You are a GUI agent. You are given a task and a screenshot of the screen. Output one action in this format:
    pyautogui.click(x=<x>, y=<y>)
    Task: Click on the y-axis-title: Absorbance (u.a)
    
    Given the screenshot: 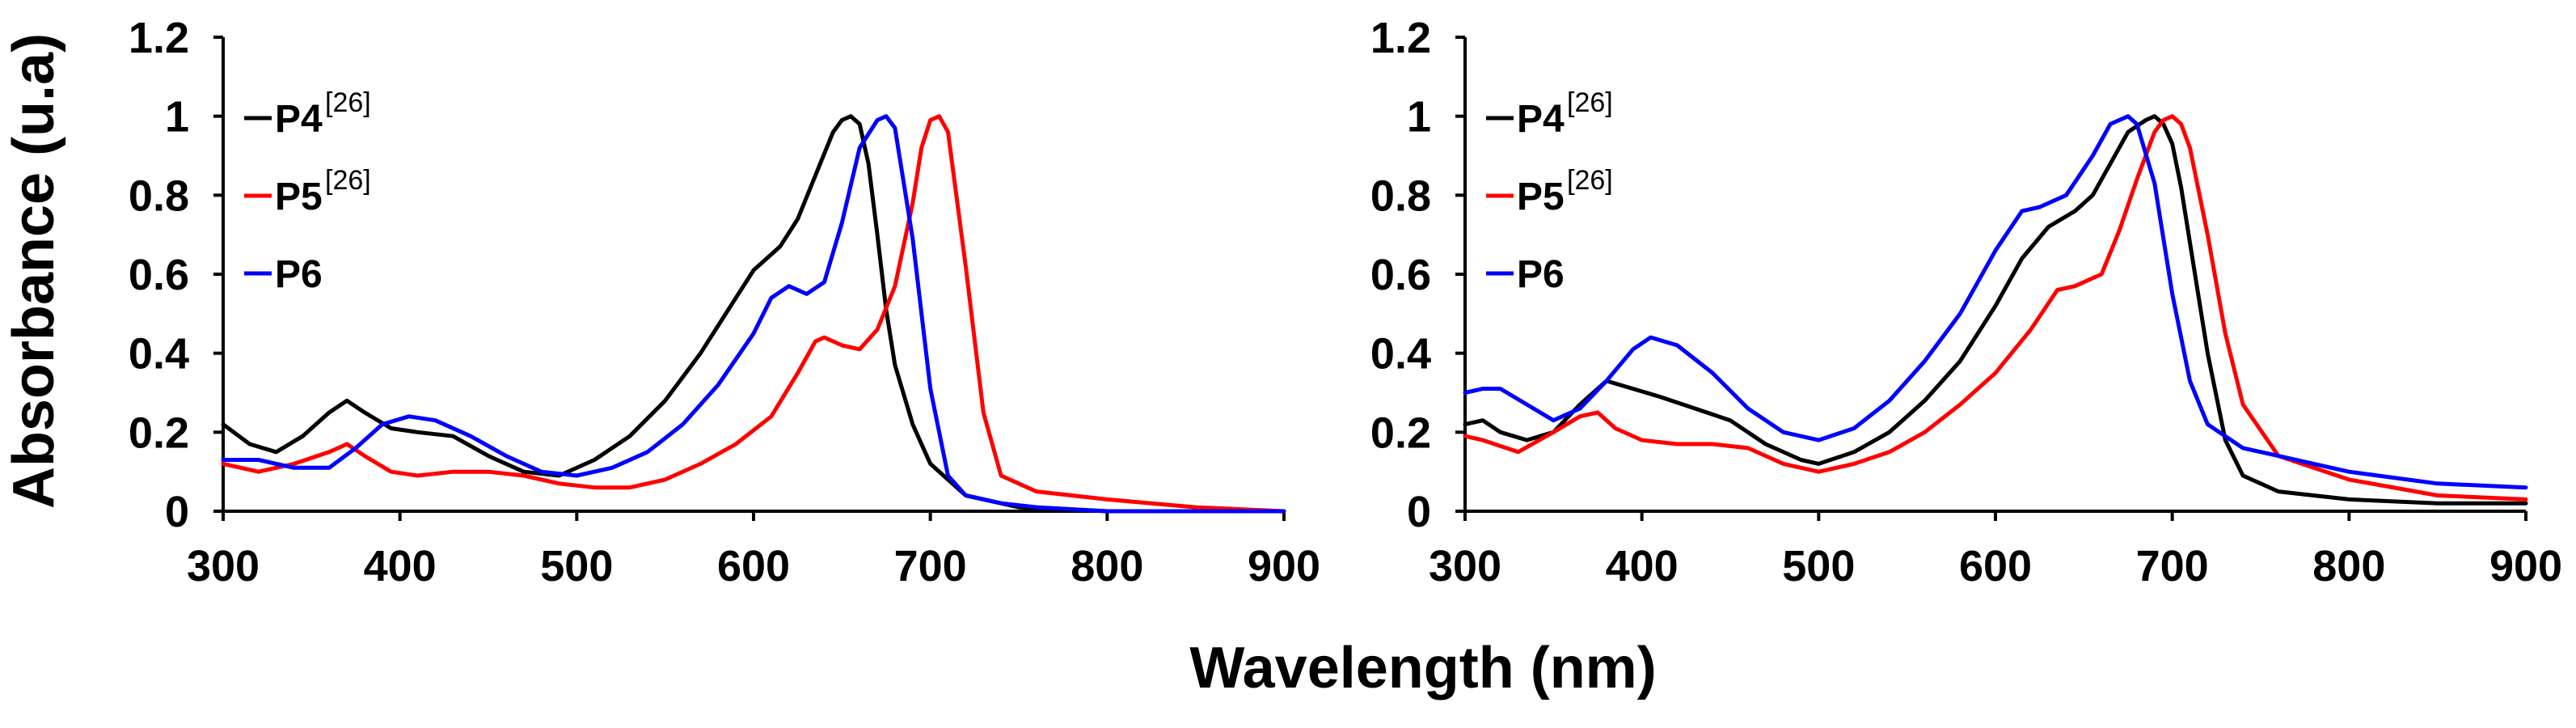 What is the action you would take?
    pyautogui.click(x=34, y=271)
    